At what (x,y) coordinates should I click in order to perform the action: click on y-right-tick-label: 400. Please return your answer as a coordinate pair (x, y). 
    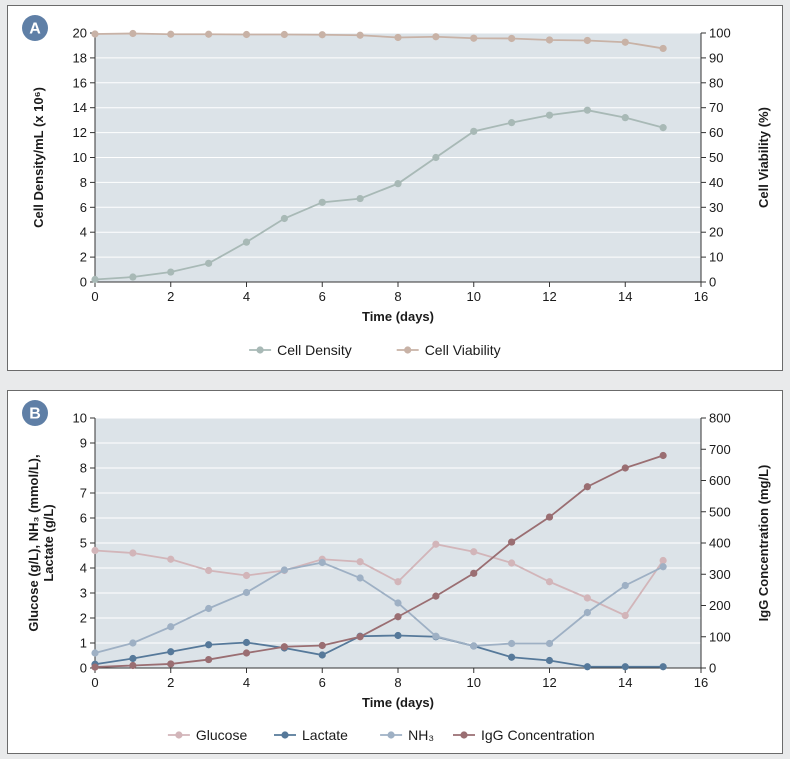
    Looking at the image, I should click on (720, 543).